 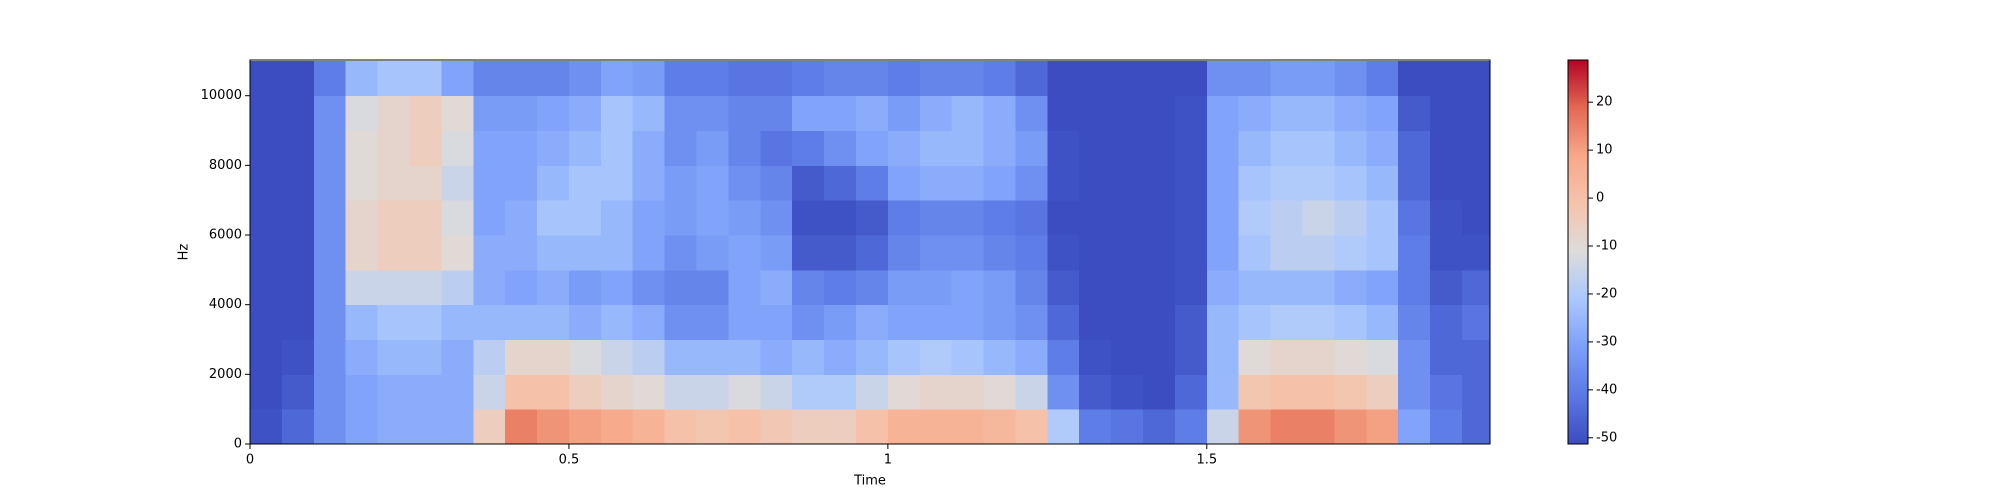 What do you see at coordinates (1600, 198) in the screenshot?
I see `colorbar-tick-label: 0` at bounding box center [1600, 198].